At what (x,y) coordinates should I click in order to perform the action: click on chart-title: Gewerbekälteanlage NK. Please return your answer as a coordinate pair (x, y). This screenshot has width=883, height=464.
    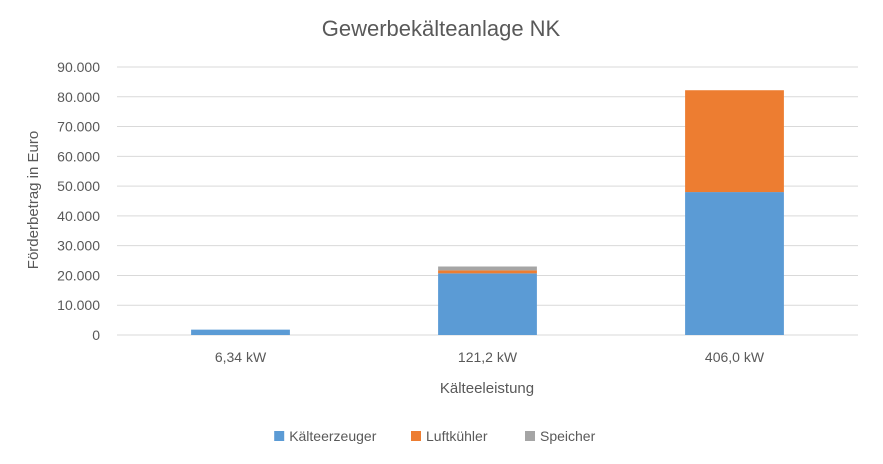
    Looking at the image, I should click on (441, 28).